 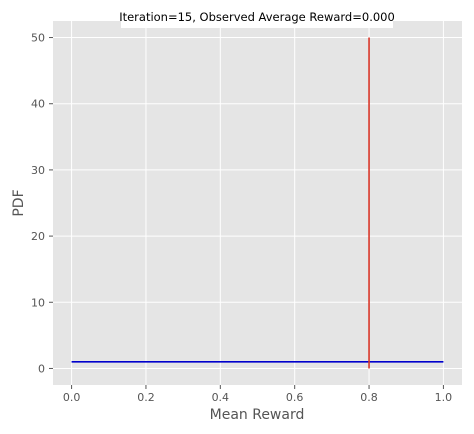 What do you see at coordinates (38, 170) in the screenshot?
I see `y-tick-label: 30` at bounding box center [38, 170].